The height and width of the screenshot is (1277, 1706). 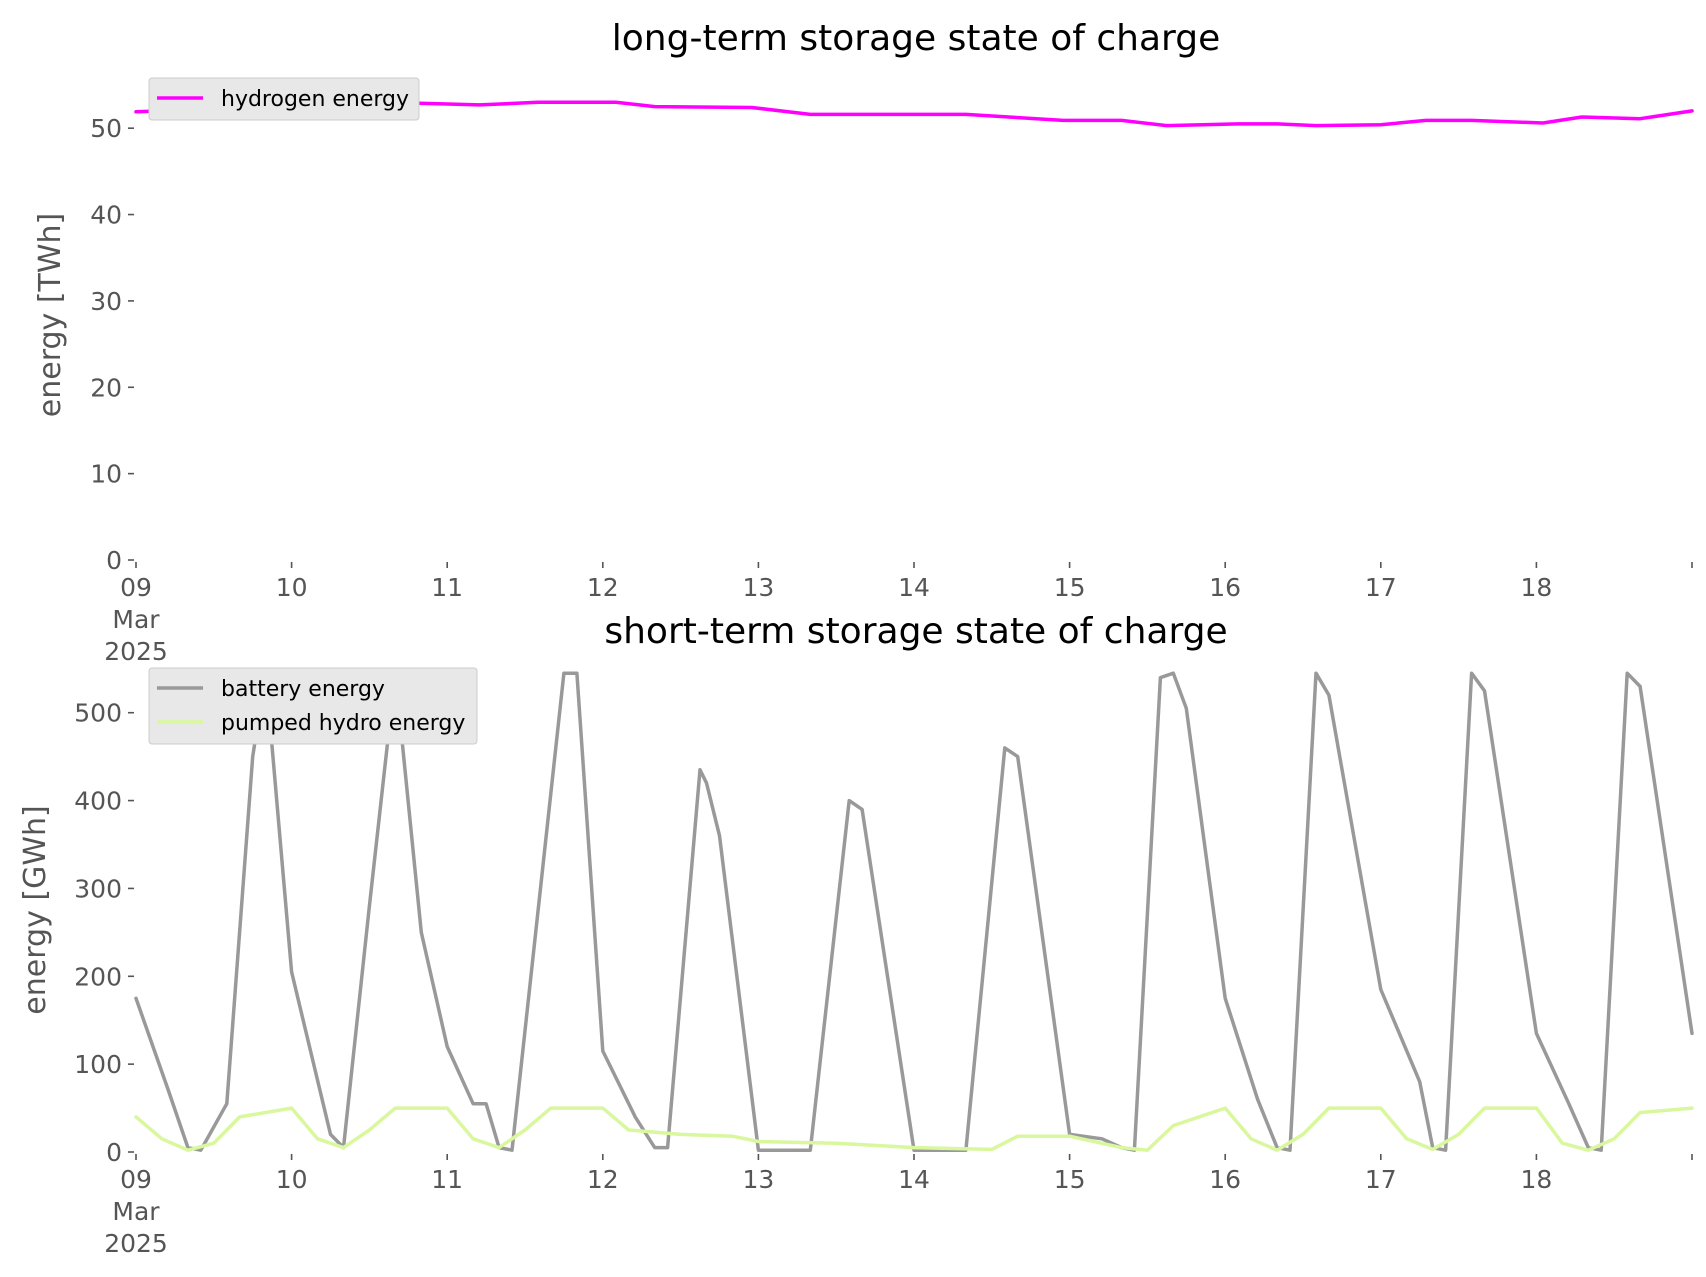 What do you see at coordinates (914, 1129) in the screenshot?
I see `pumped-hydro-energy-line` at bounding box center [914, 1129].